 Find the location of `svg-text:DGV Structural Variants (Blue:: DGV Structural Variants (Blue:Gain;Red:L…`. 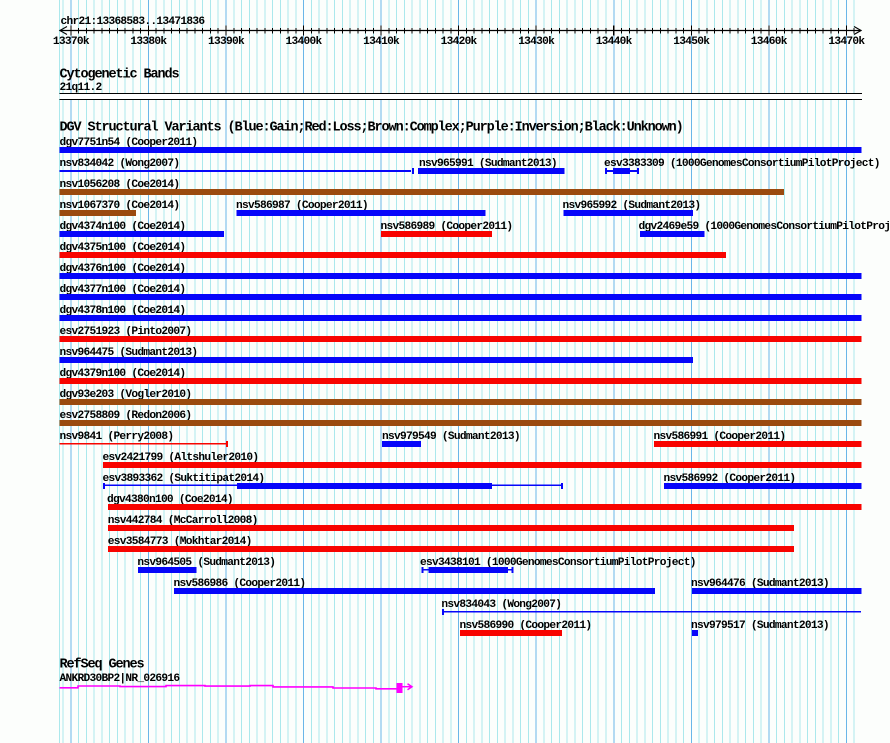

svg-text:DGV Structural Variants (Blue:: DGV Structural Variants (Blue:Gain;Red:L… is located at coordinates (371, 128).